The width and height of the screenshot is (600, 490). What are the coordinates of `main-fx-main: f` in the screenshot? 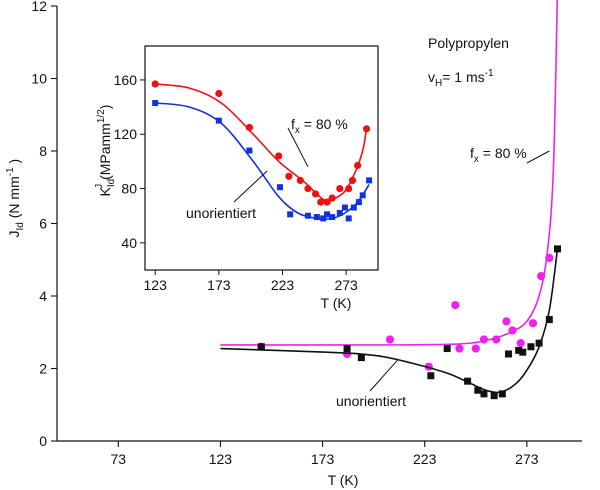 It's located at (472, 153).